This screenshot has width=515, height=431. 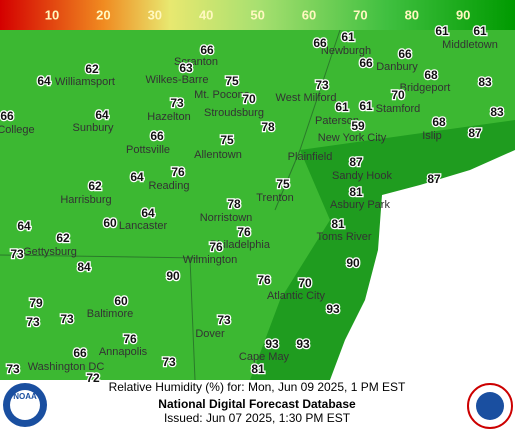 What do you see at coordinates (85, 82) in the screenshot?
I see `city-label: Williamsport` at bounding box center [85, 82].